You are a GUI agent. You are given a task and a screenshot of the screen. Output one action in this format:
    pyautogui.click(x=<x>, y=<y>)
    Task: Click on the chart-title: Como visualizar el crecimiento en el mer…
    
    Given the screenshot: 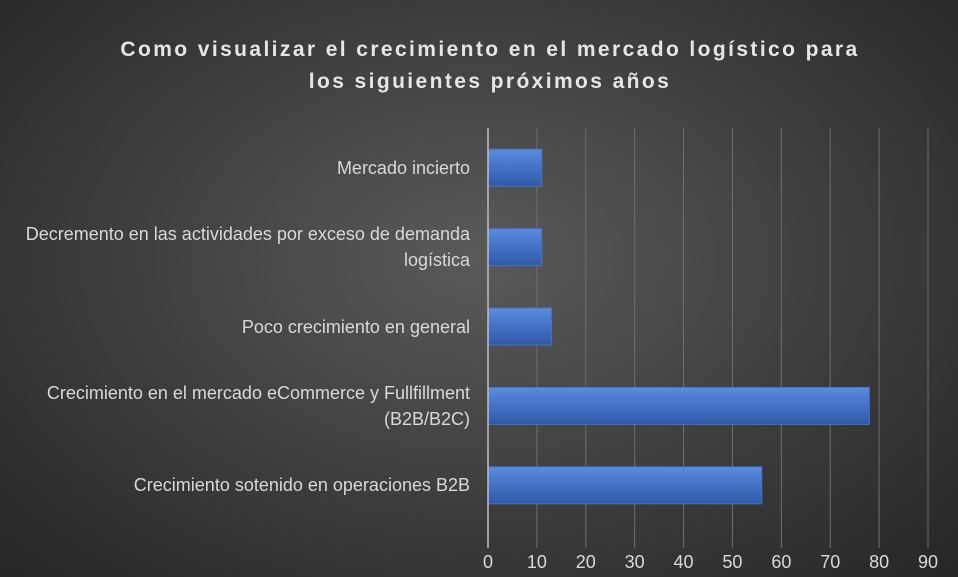 What is the action you would take?
    pyautogui.click(x=490, y=65)
    